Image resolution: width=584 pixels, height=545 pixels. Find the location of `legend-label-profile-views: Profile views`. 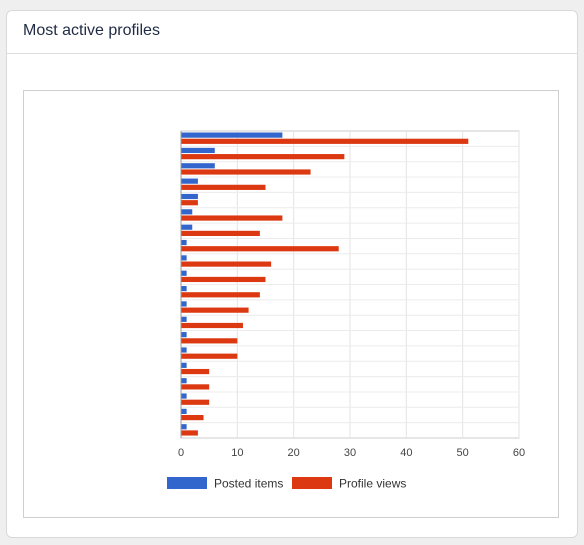

legend-label-profile-views: Profile views is located at coordinates (372, 484).